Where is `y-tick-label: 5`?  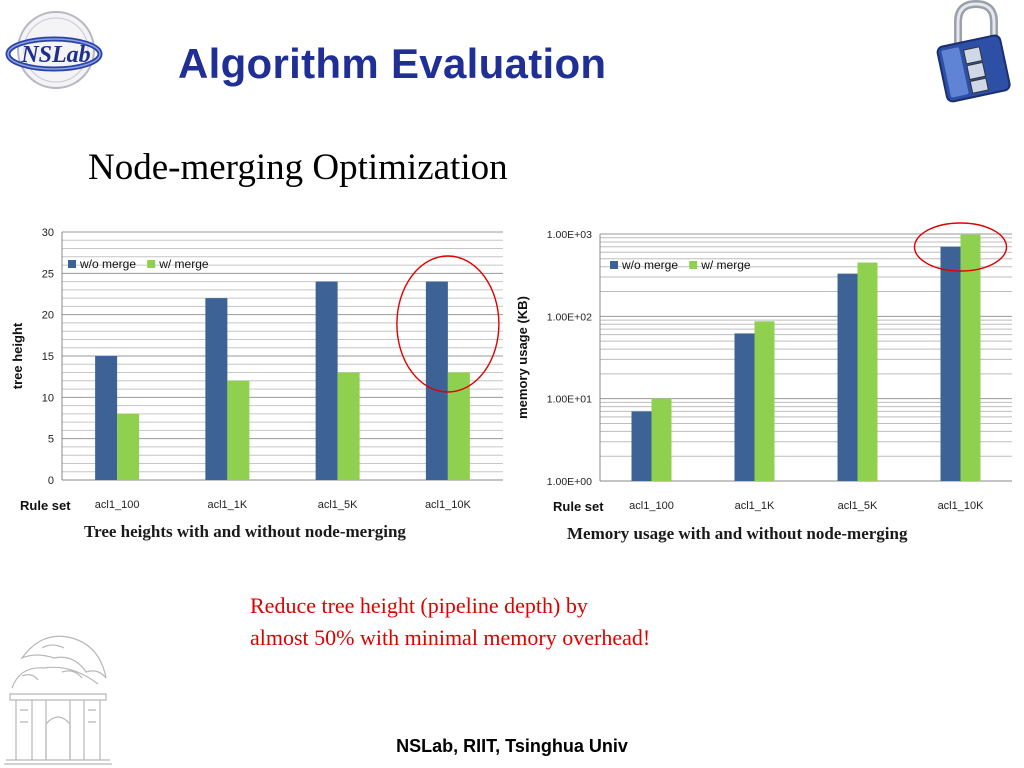
y-tick-label: 5 is located at coordinates (51, 440).